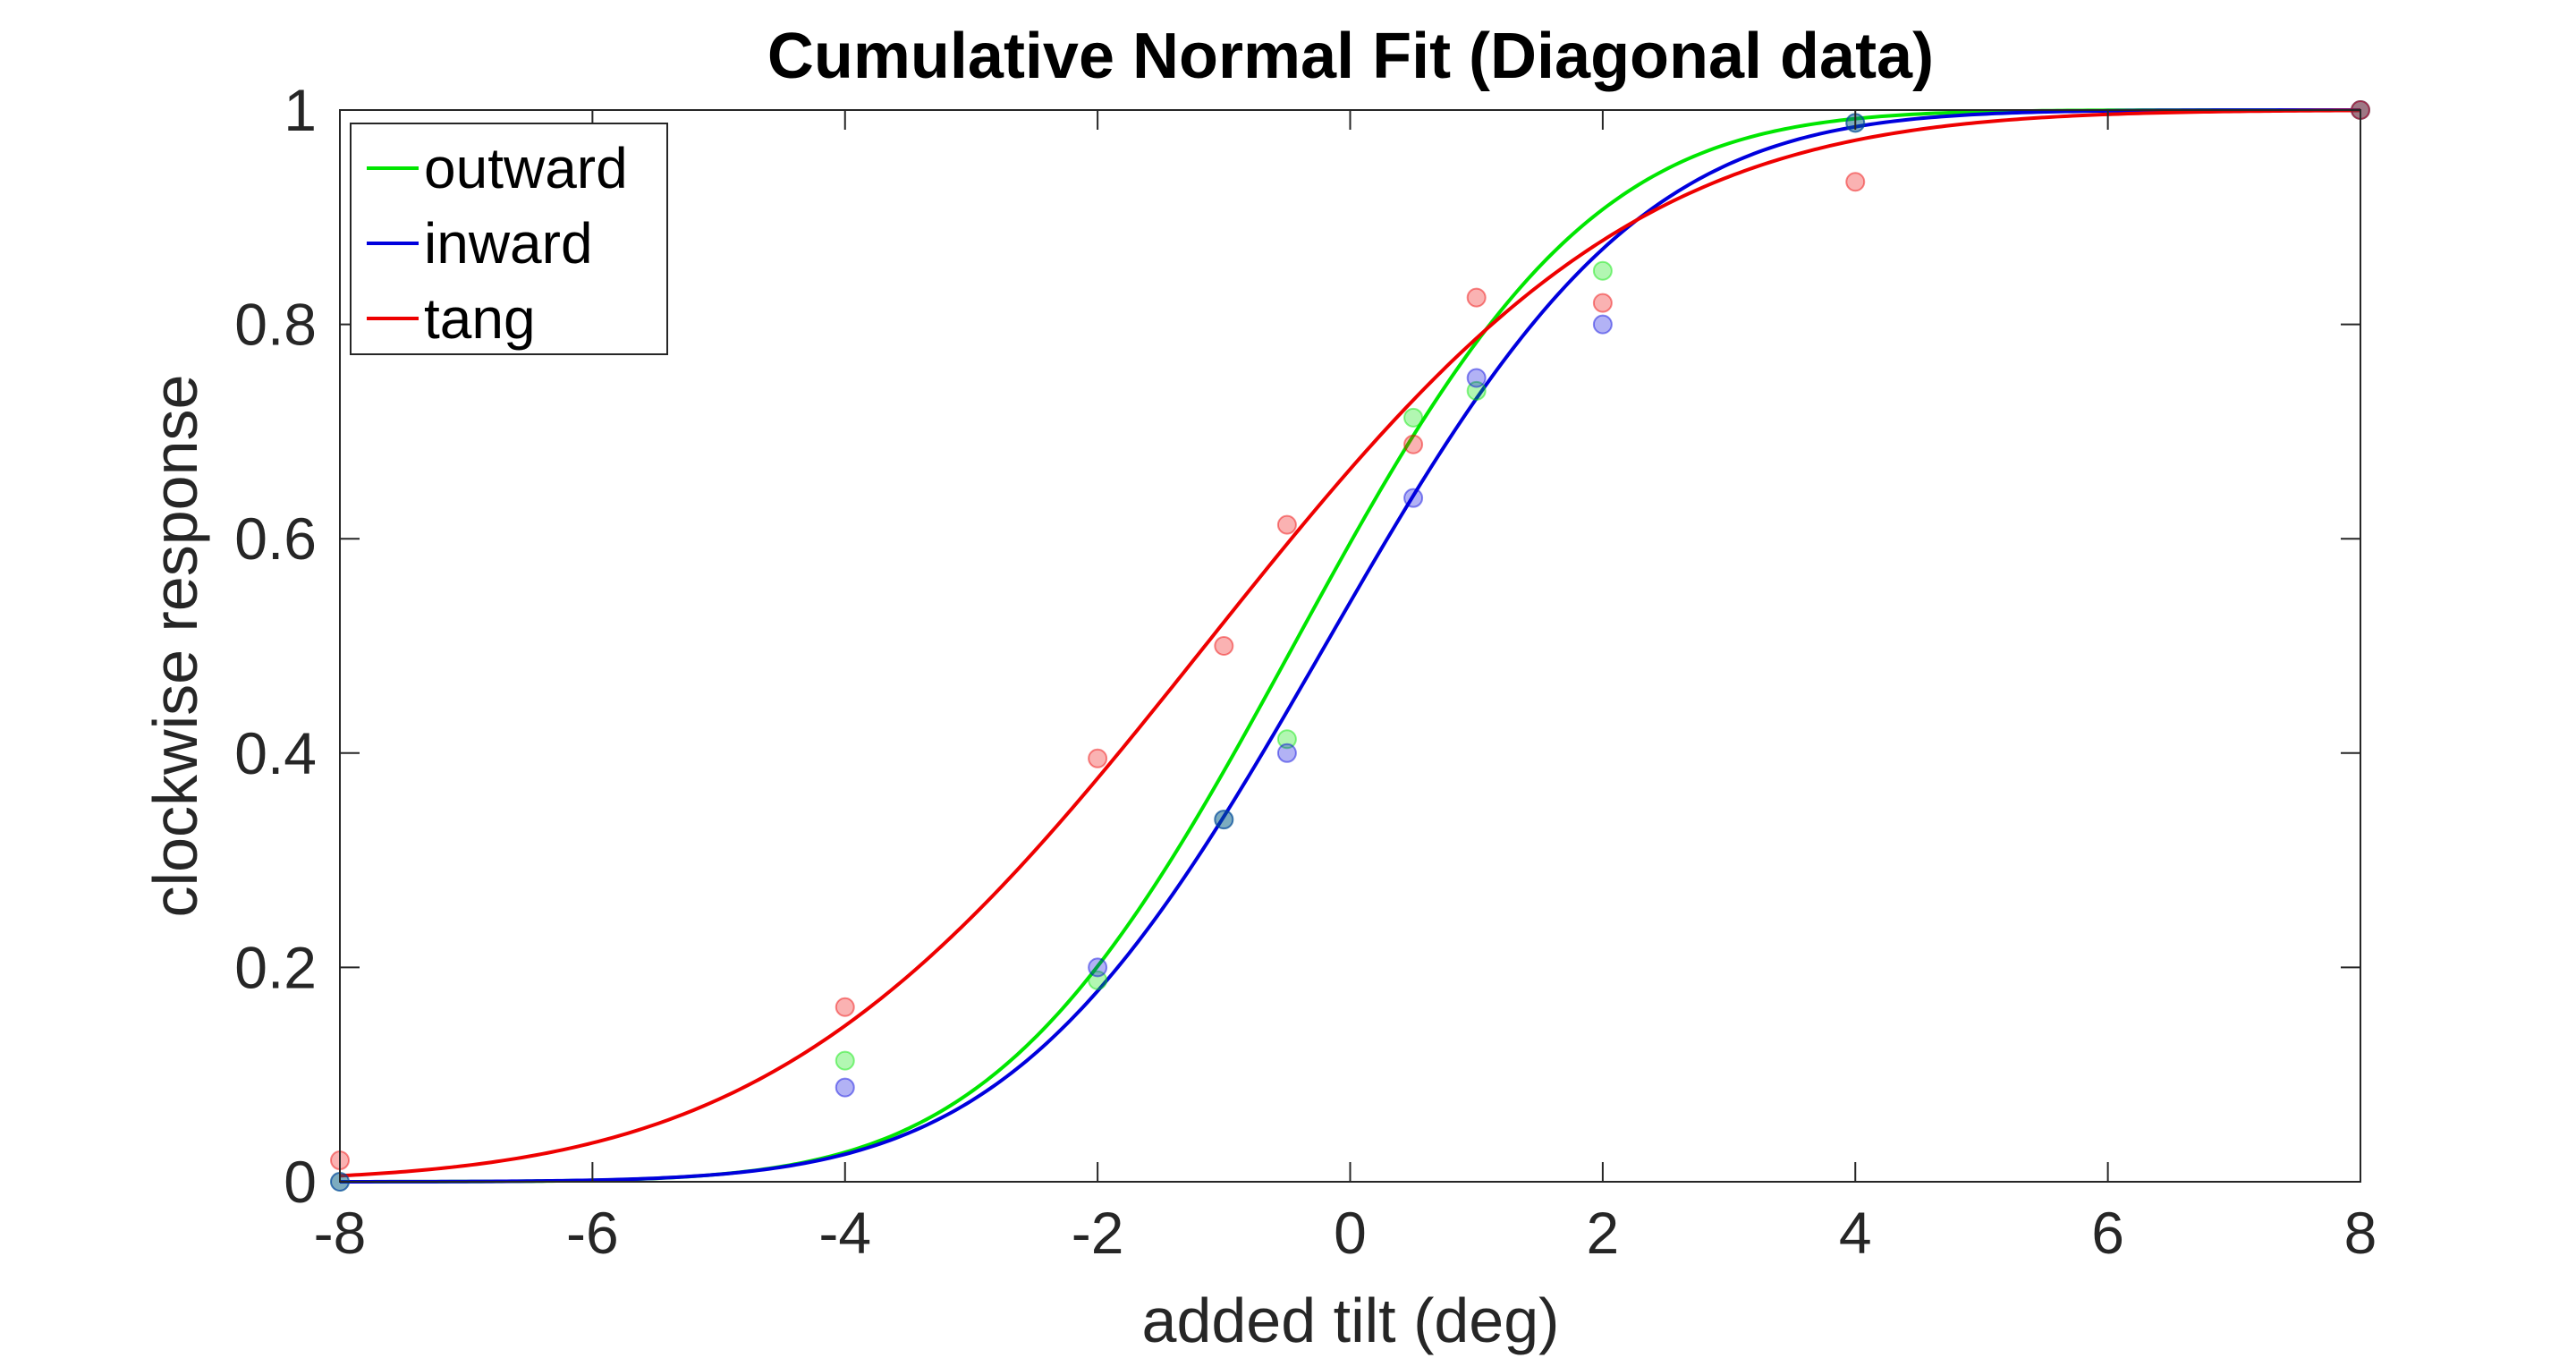 This screenshot has height=1358, width=2576. I want to click on y-axis-label: clockwise response, so click(175, 646).